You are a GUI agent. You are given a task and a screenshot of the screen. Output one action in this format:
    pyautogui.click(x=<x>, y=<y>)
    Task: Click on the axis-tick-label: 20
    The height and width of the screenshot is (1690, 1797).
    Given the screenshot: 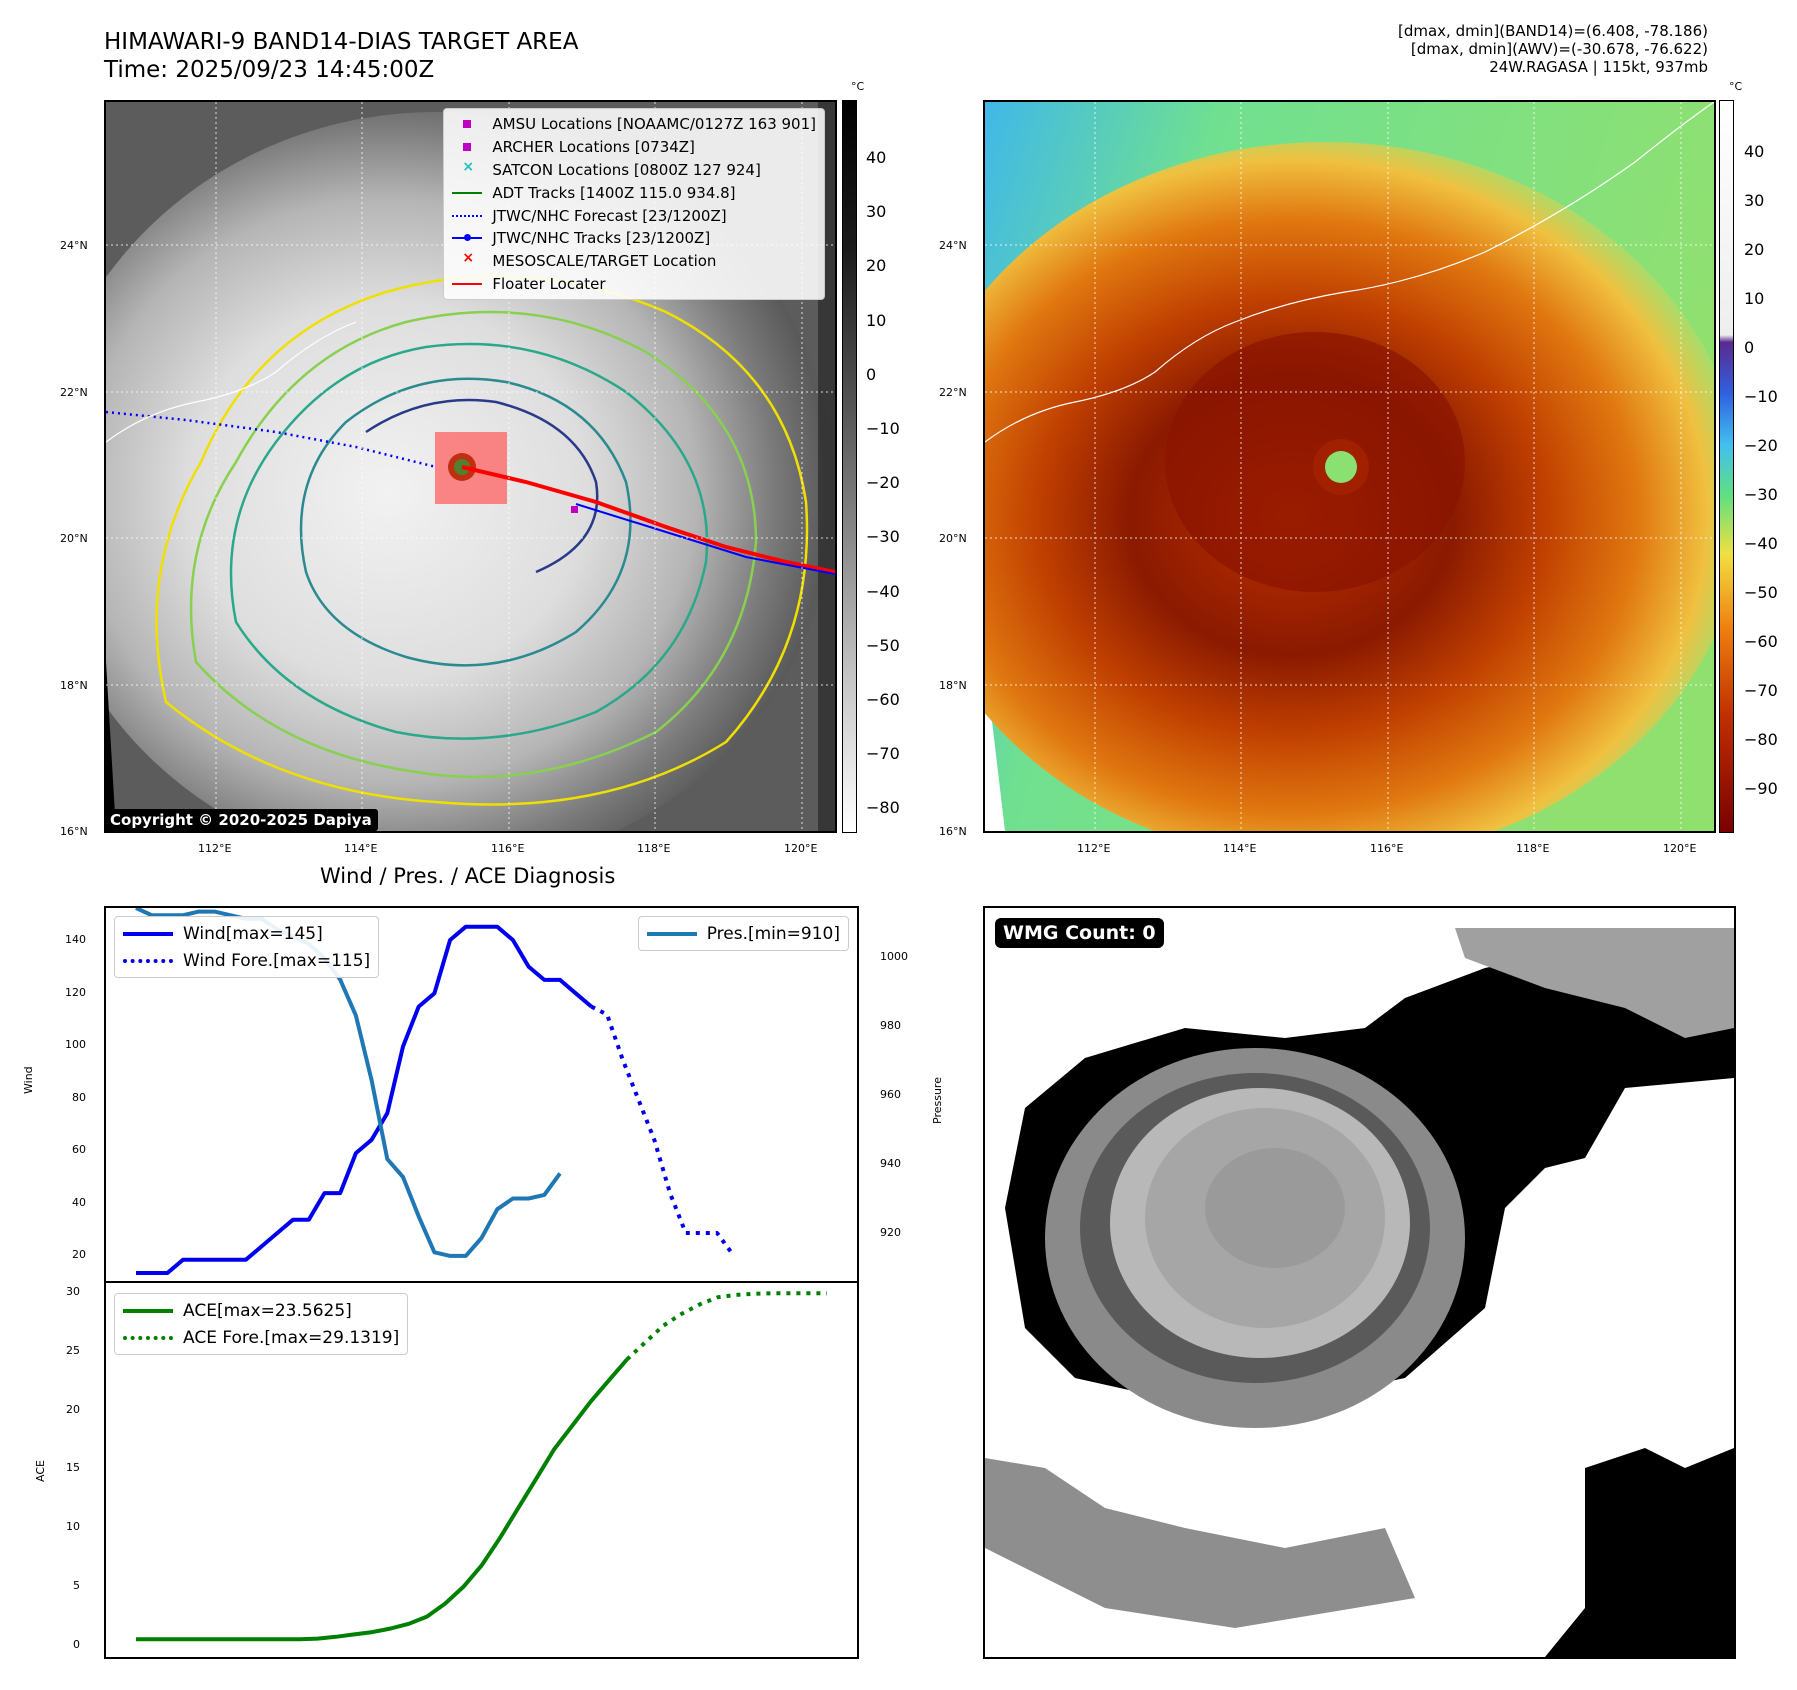 What is the action you would take?
    pyautogui.click(x=79, y=1254)
    